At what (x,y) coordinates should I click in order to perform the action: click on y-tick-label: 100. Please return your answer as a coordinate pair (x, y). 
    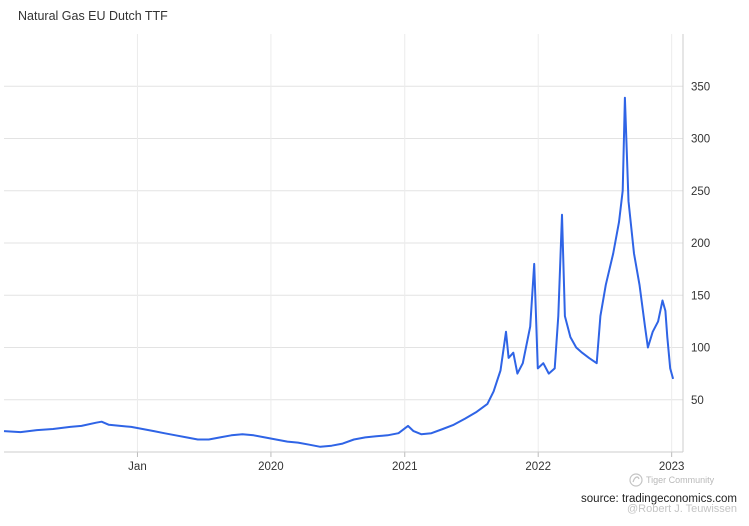
    Looking at the image, I should click on (700, 349).